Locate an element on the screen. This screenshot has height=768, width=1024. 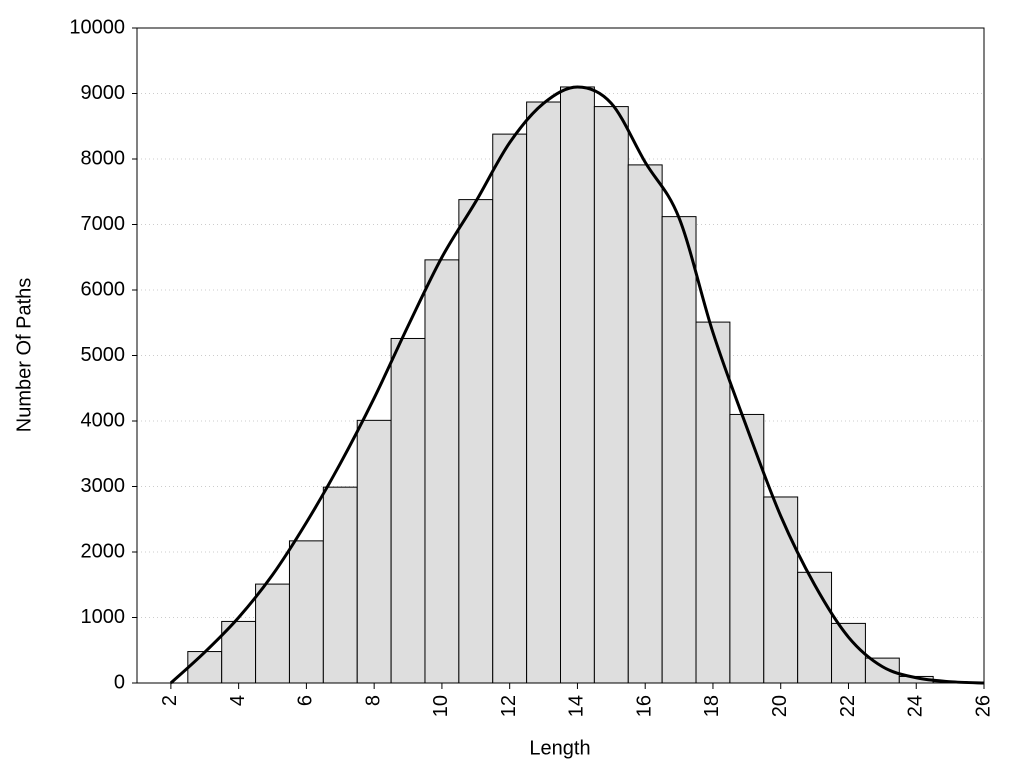
x-tick-label: 8 is located at coordinates (373, 700).